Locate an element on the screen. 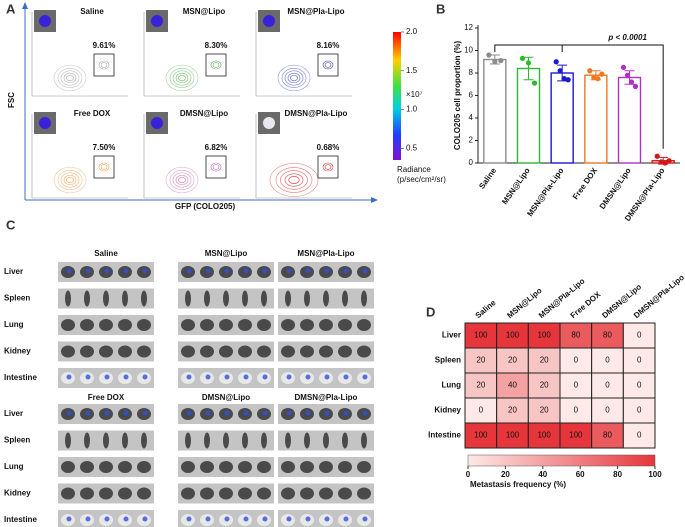  gate-percent: 0.68% is located at coordinates (328, 147).